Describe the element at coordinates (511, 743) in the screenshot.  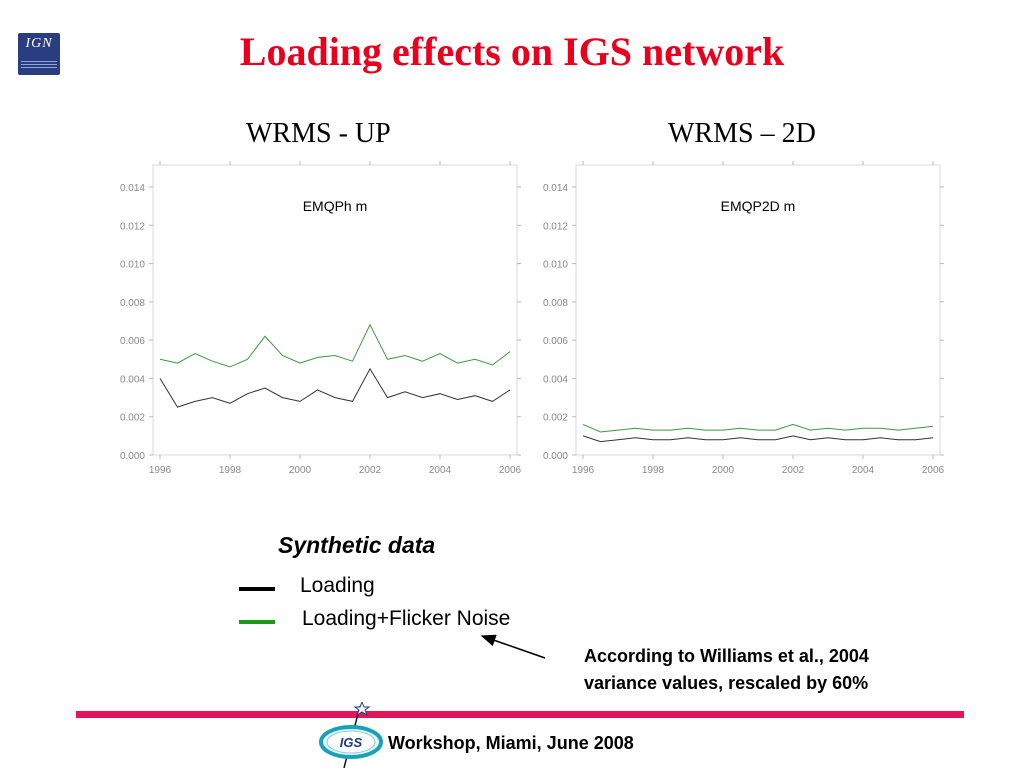
I see `footer-text: Workshop, Miami, June 2008` at that location.